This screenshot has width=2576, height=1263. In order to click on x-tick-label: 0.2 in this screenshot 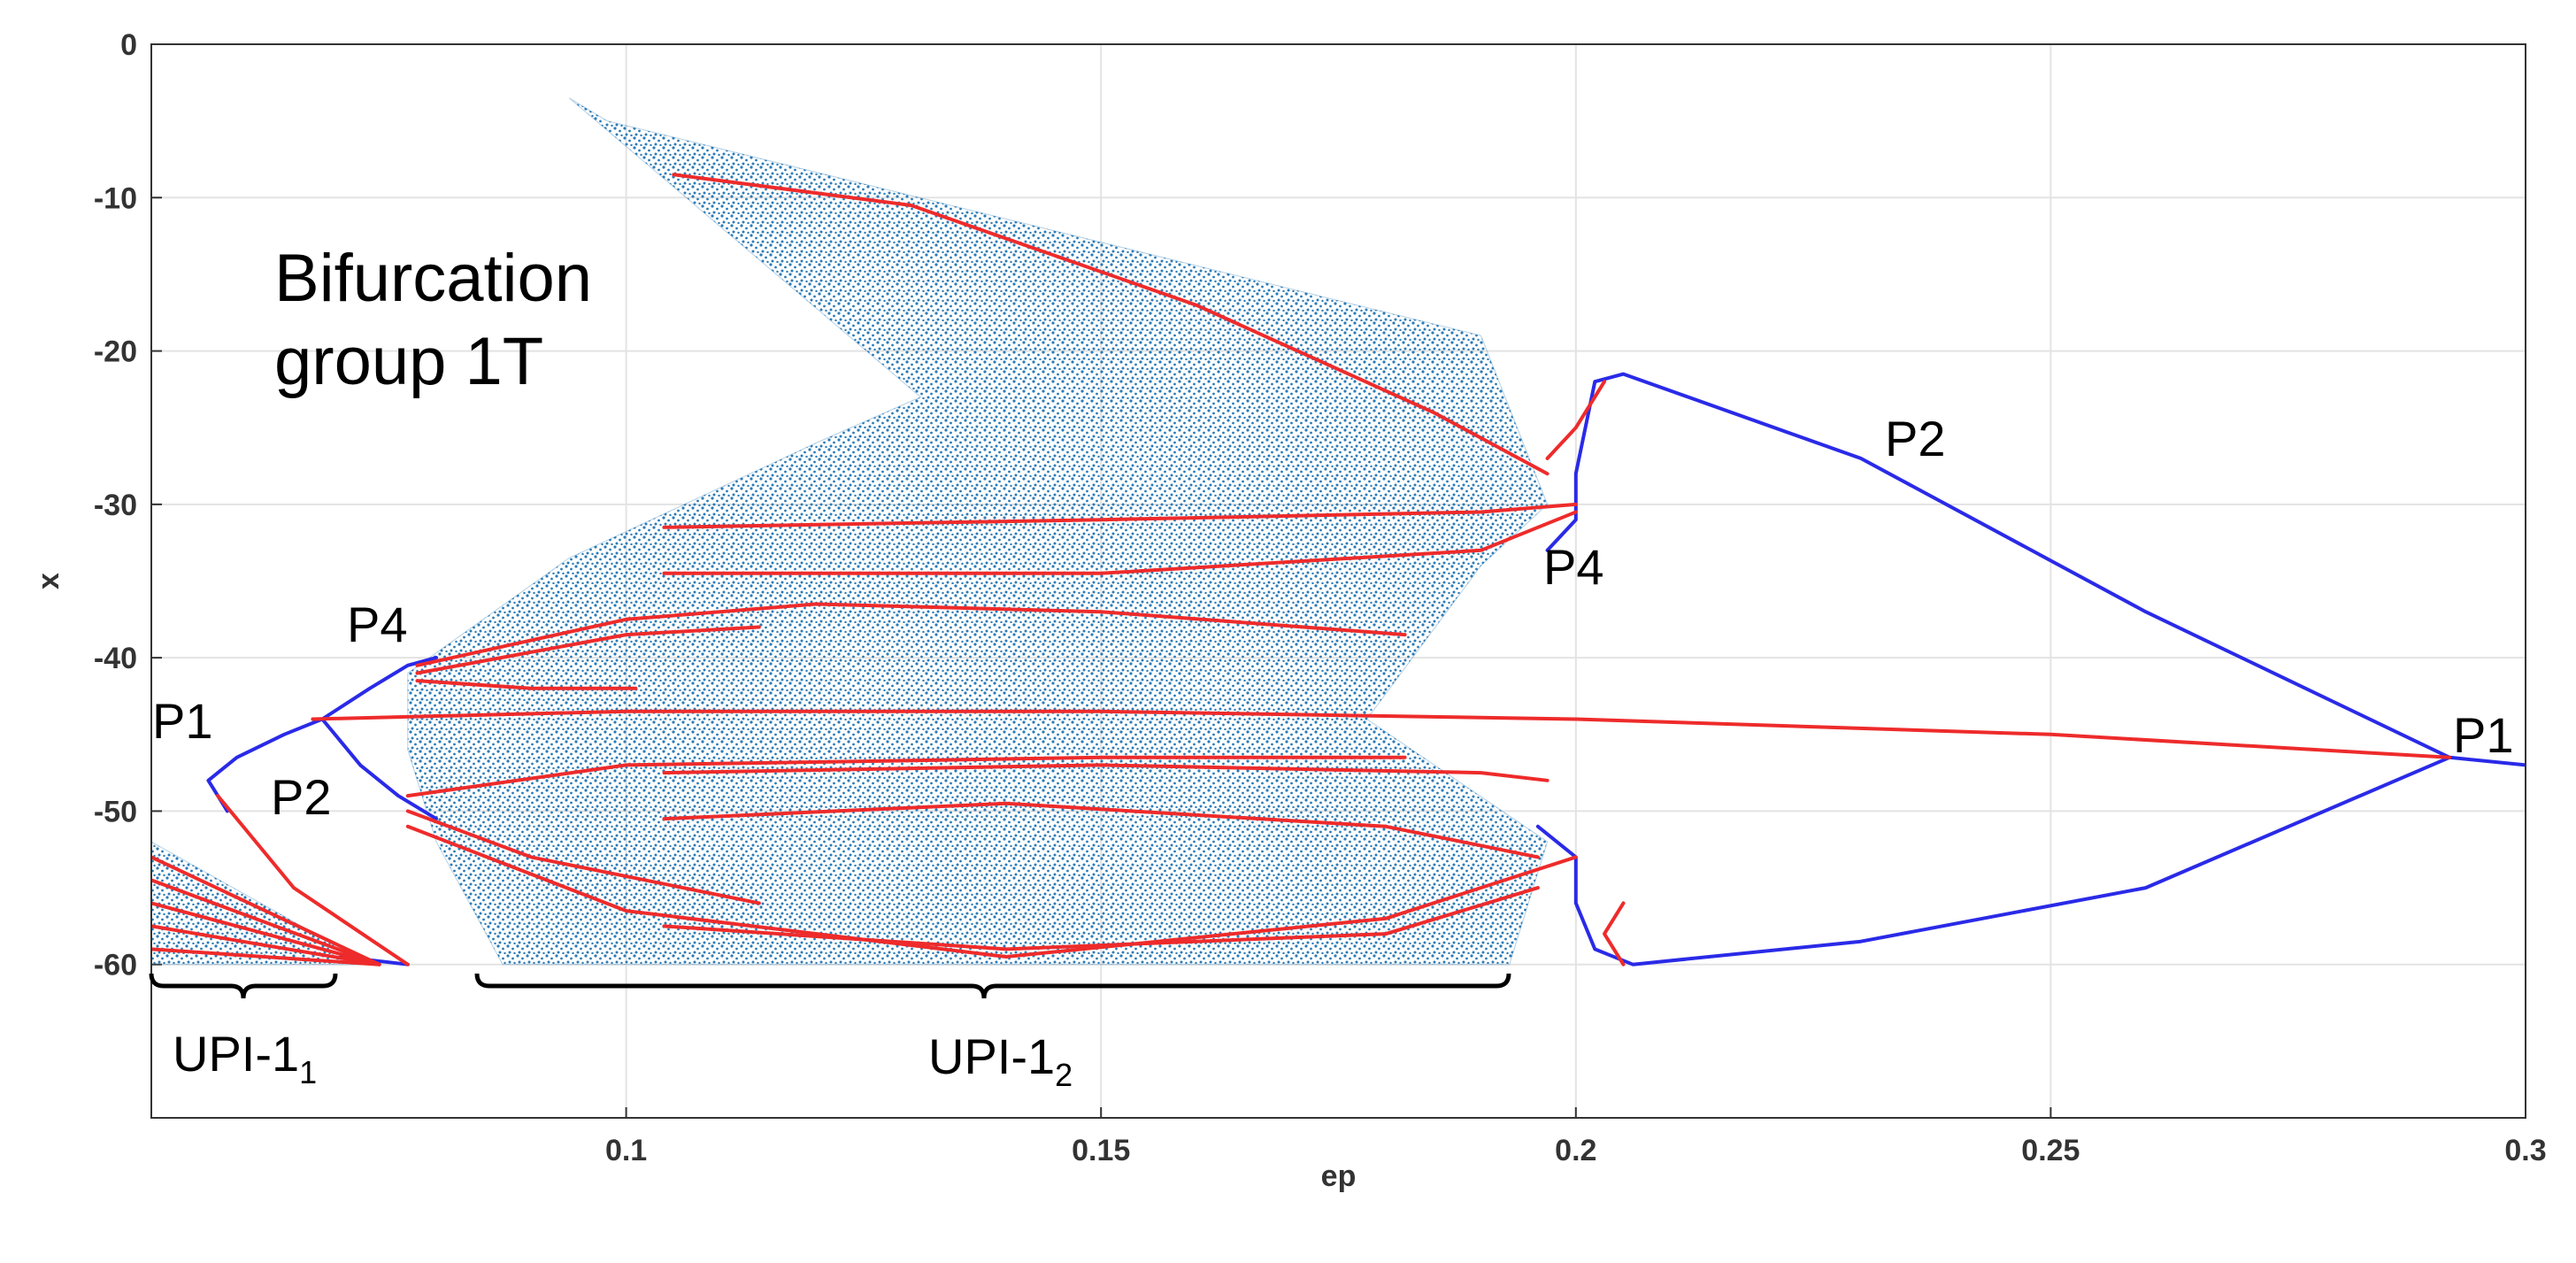, I will do `click(1575, 1151)`.